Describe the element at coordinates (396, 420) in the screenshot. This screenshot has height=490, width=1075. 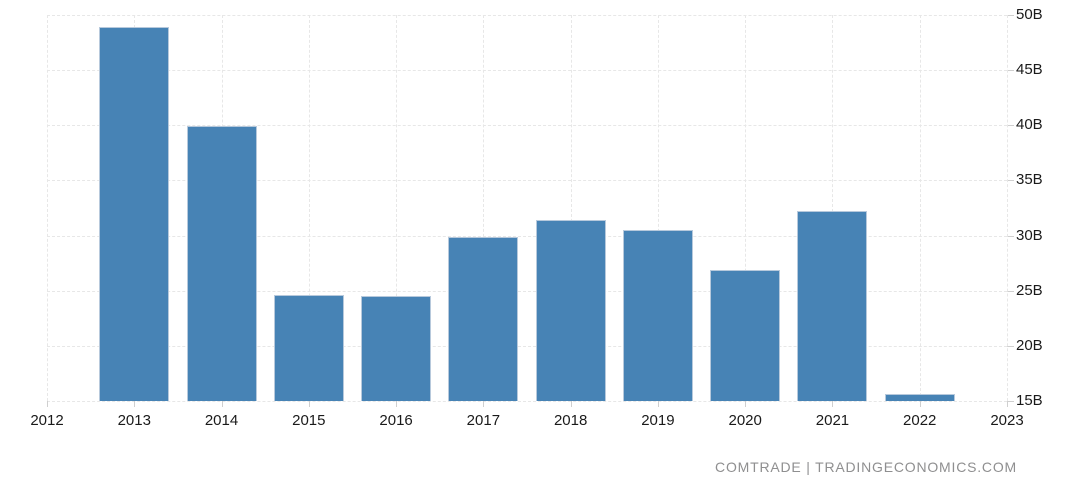
I see `x-axis-label: 2016` at that location.